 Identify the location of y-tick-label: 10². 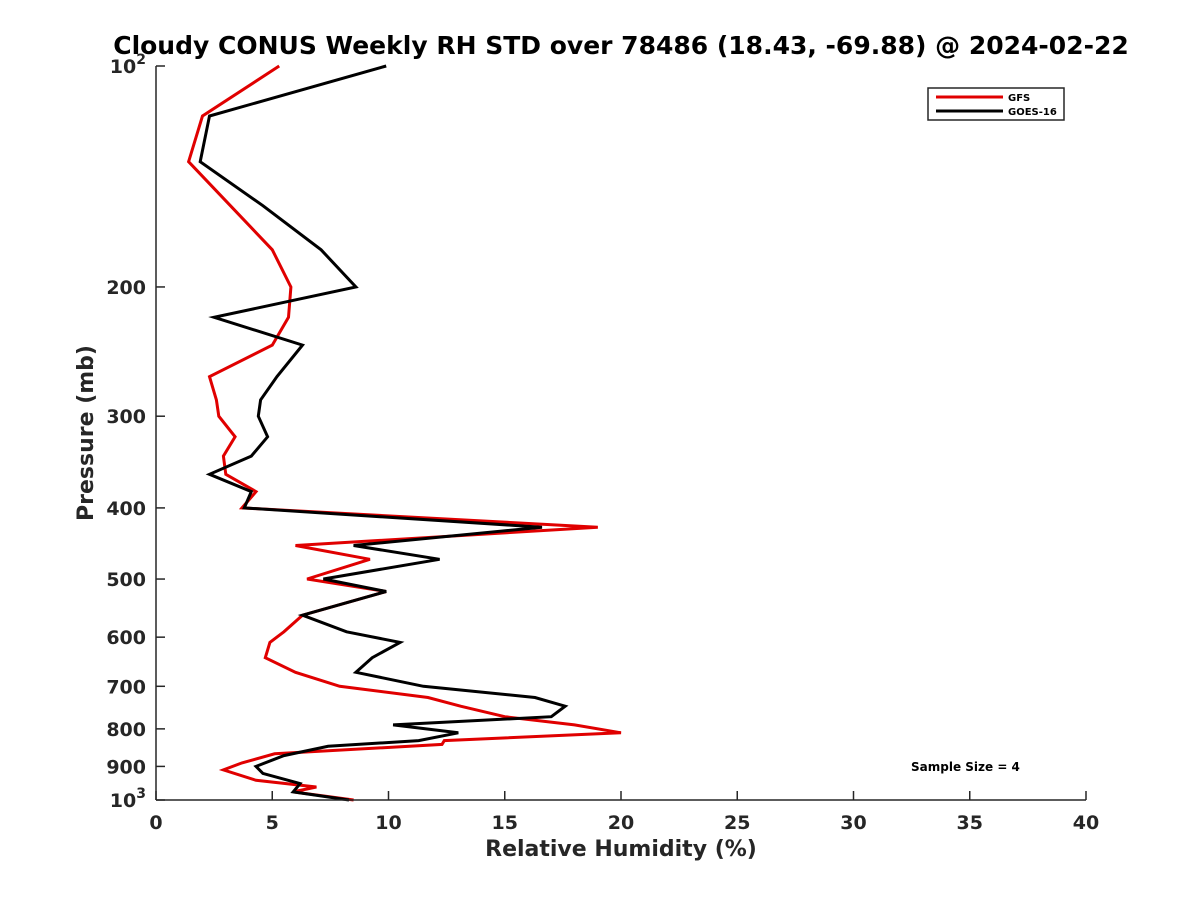
(128, 65).